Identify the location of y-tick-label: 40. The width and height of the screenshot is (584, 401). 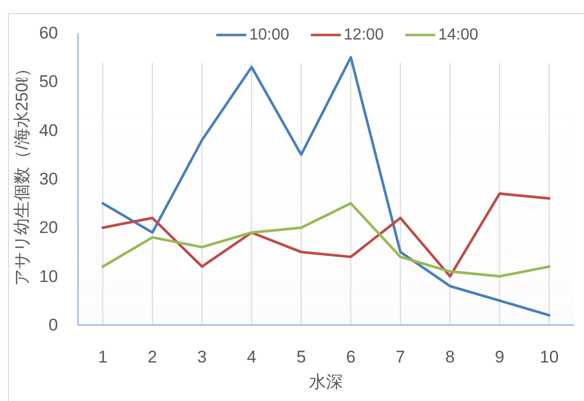
(48, 130).